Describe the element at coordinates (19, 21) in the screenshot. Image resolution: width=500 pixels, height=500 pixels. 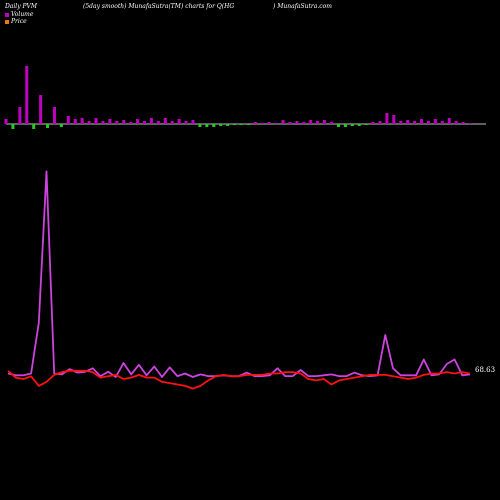
I see `legend-price-label: Price` at that location.